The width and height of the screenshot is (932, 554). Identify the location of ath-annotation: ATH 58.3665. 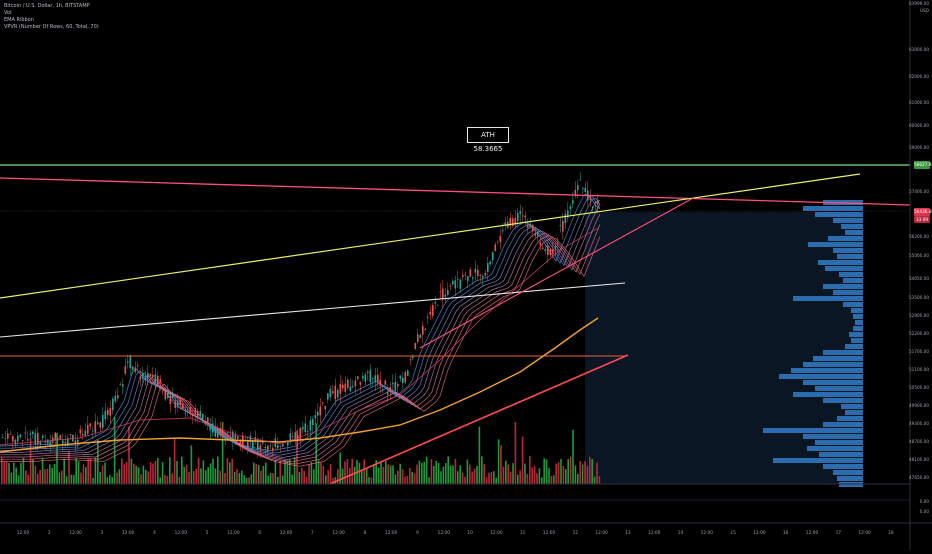
(488, 140).